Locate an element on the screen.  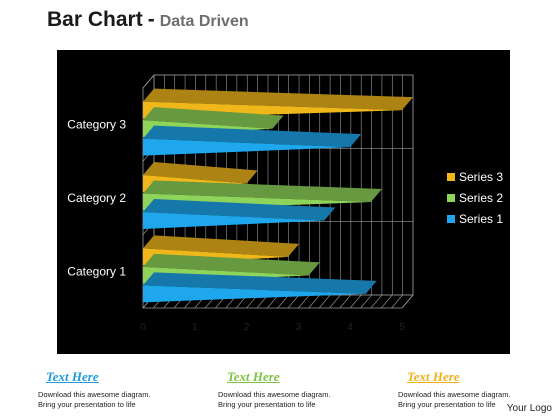
chart-title: Bar Chart - Data Driven is located at coordinates (148, 20).